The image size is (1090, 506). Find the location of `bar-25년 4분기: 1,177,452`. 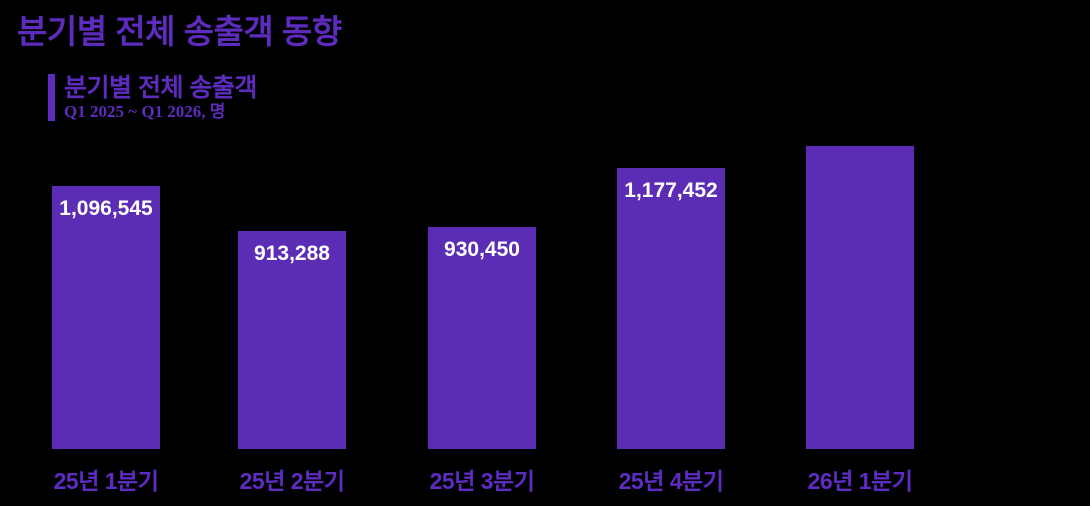

bar-25년 4분기: 1,177,452 is located at coordinates (671, 308).